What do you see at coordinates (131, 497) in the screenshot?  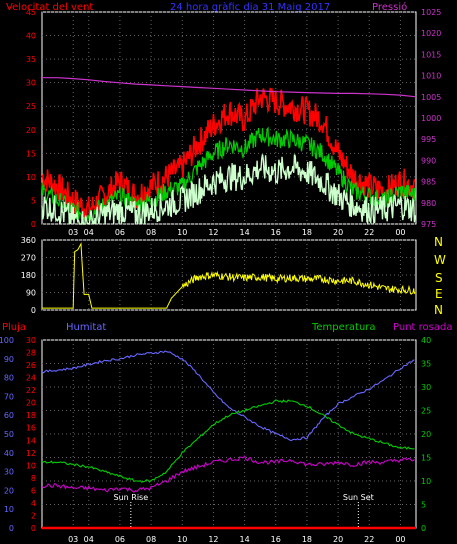 I see `sunrise-marker-label: Sun Rise` at bounding box center [131, 497].